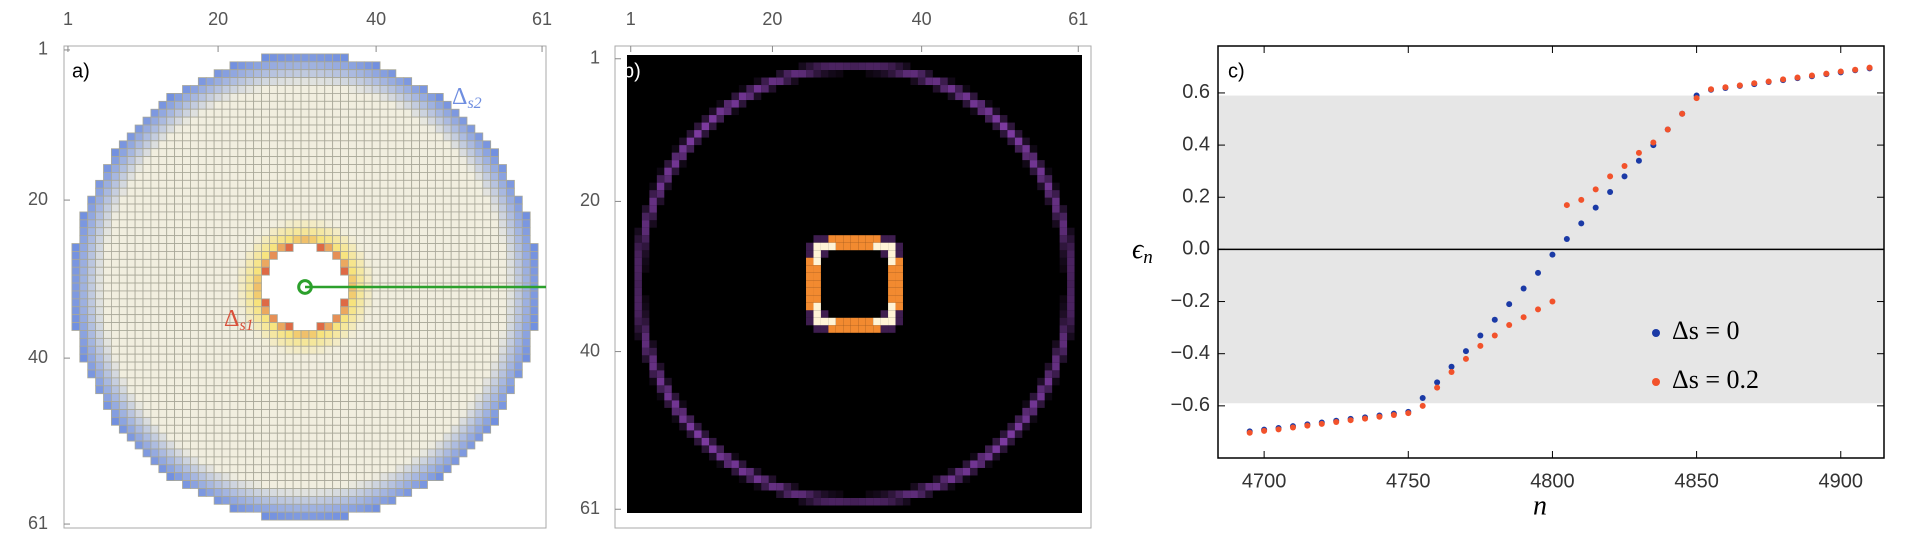 The image size is (1906, 538). I want to click on lead-site, so click(305, 287).